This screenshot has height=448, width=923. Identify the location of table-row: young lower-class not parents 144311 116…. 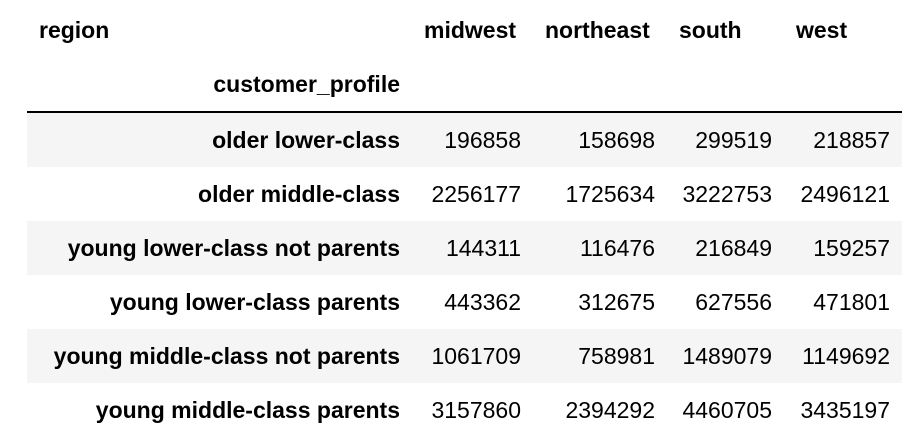
(464, 248).